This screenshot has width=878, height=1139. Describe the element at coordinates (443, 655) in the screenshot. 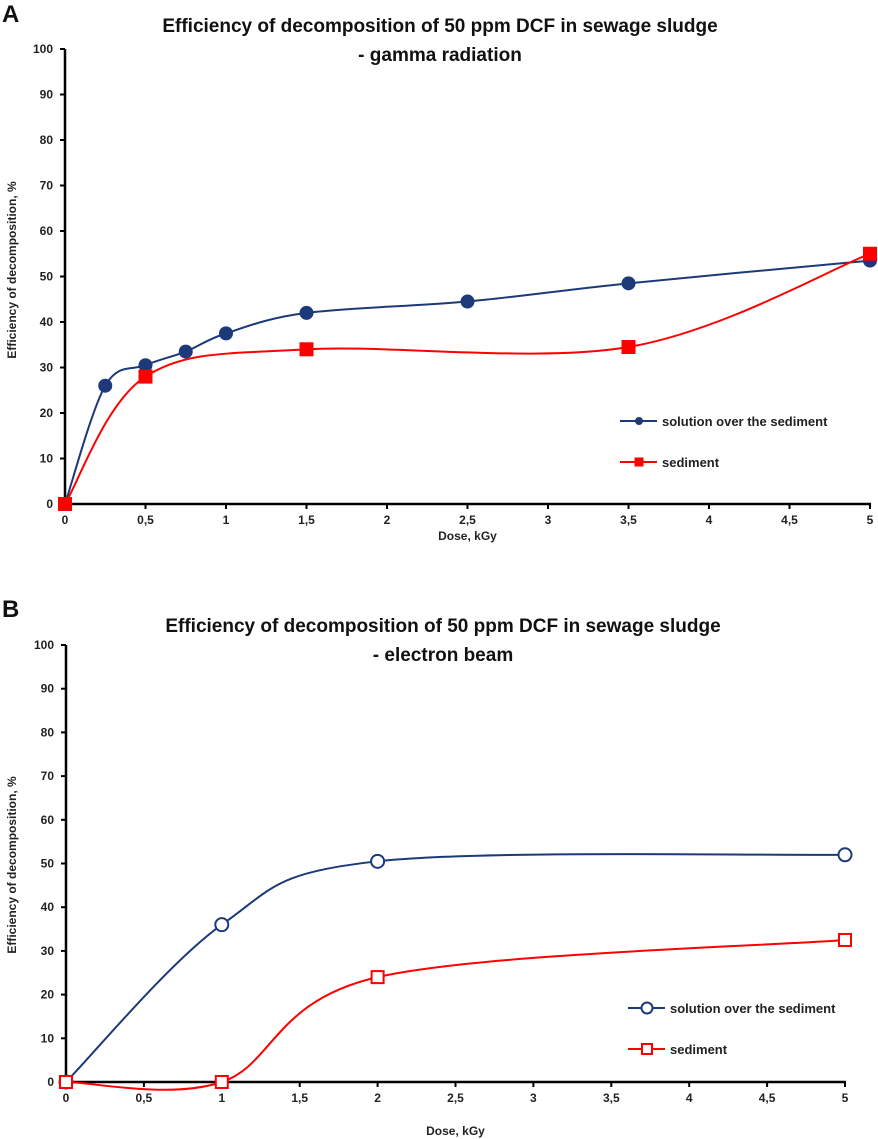

I see `chart-subtitle: - electron beam` at that location.